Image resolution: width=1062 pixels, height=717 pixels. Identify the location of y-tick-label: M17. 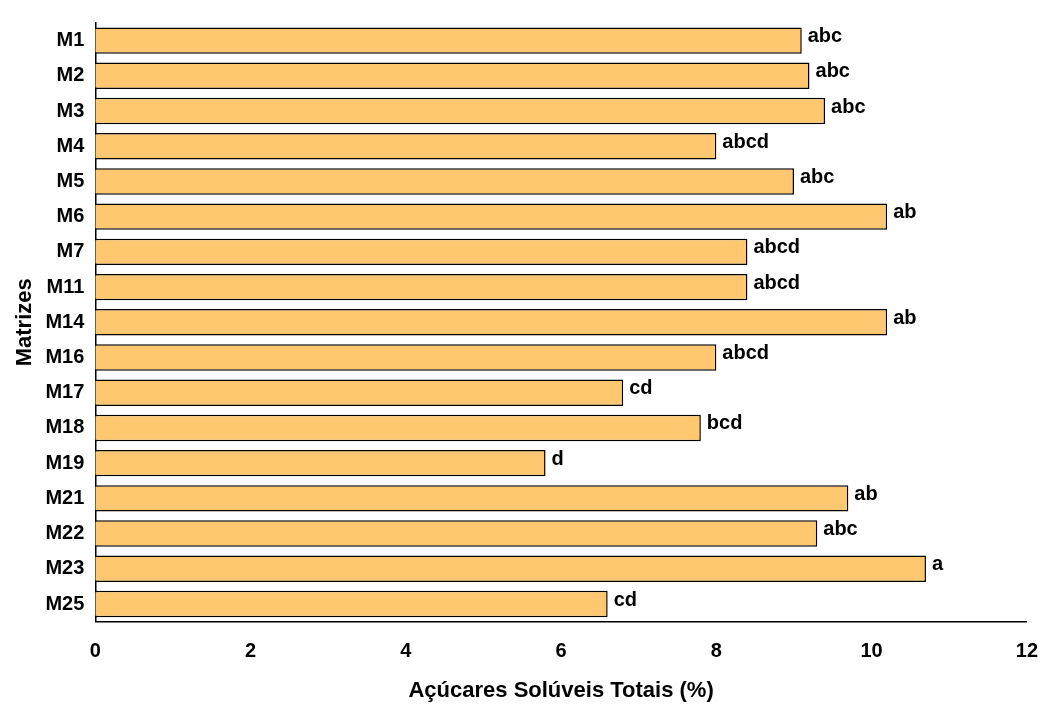
(65, 391).